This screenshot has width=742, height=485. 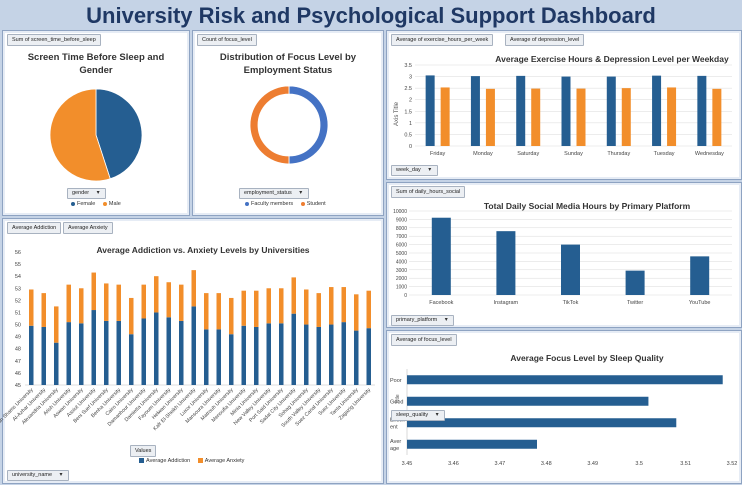 I want to click on x-tick-label: Facebook, so click(x=441, y=303).